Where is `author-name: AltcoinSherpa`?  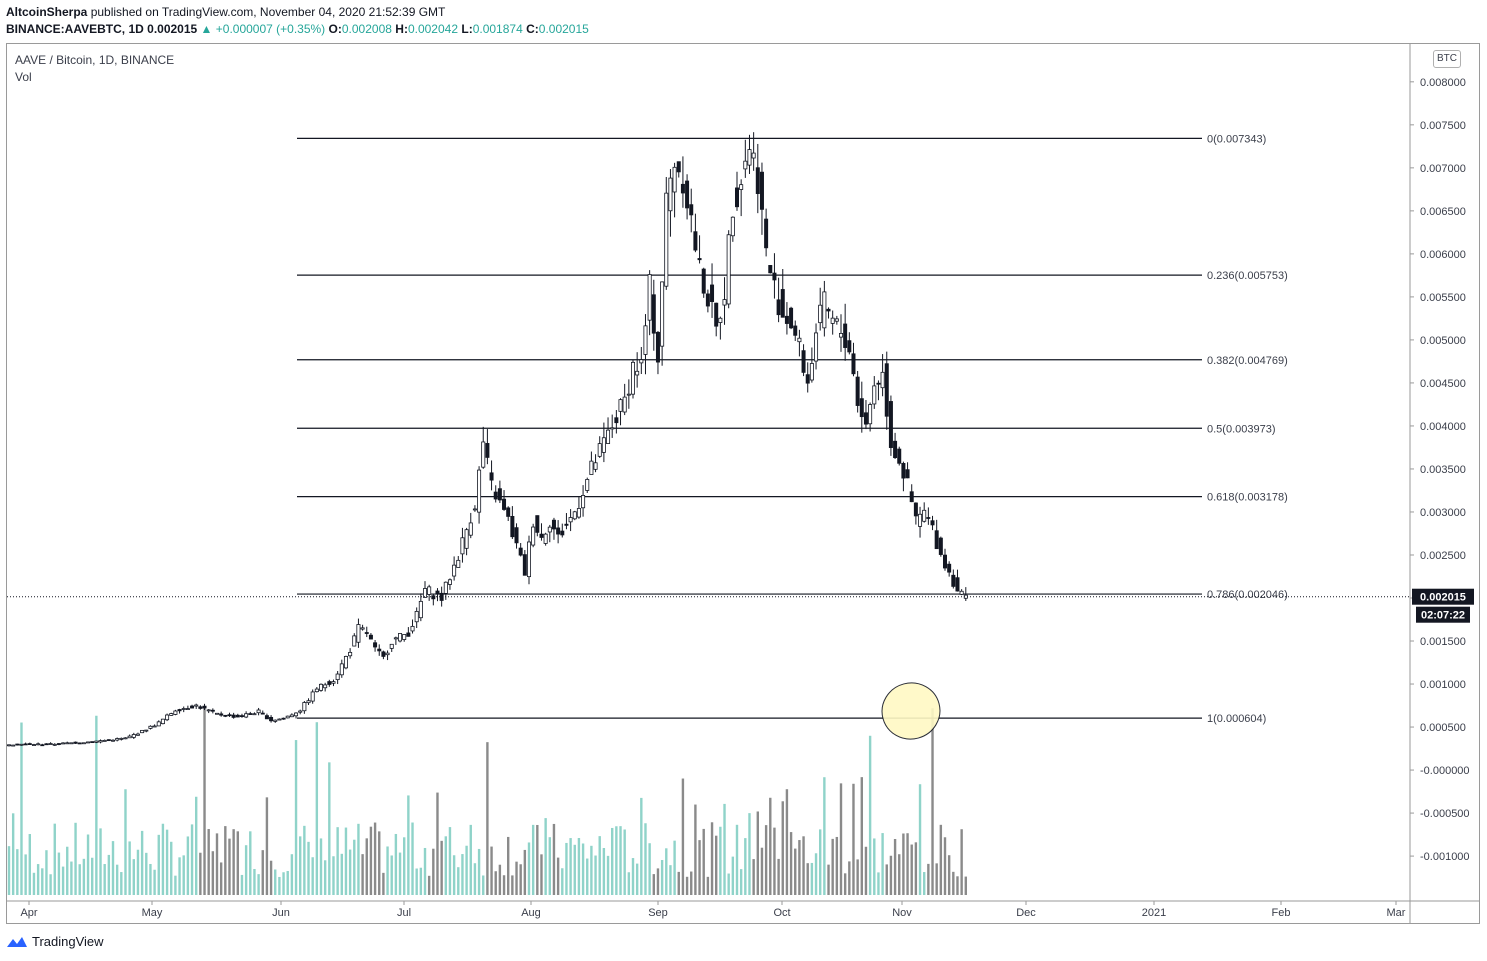 author-name: AltcoinSherpa is located at coordinates (47, 12).